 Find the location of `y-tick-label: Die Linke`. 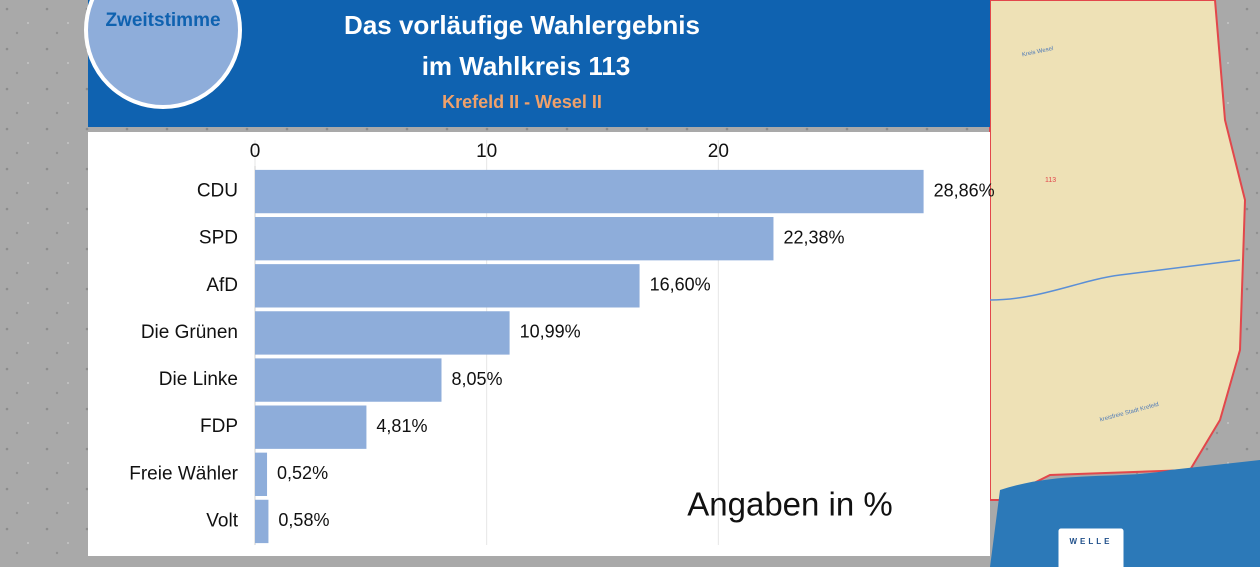

y-tick-label: Die Linke is located at coordinates (198, 379).